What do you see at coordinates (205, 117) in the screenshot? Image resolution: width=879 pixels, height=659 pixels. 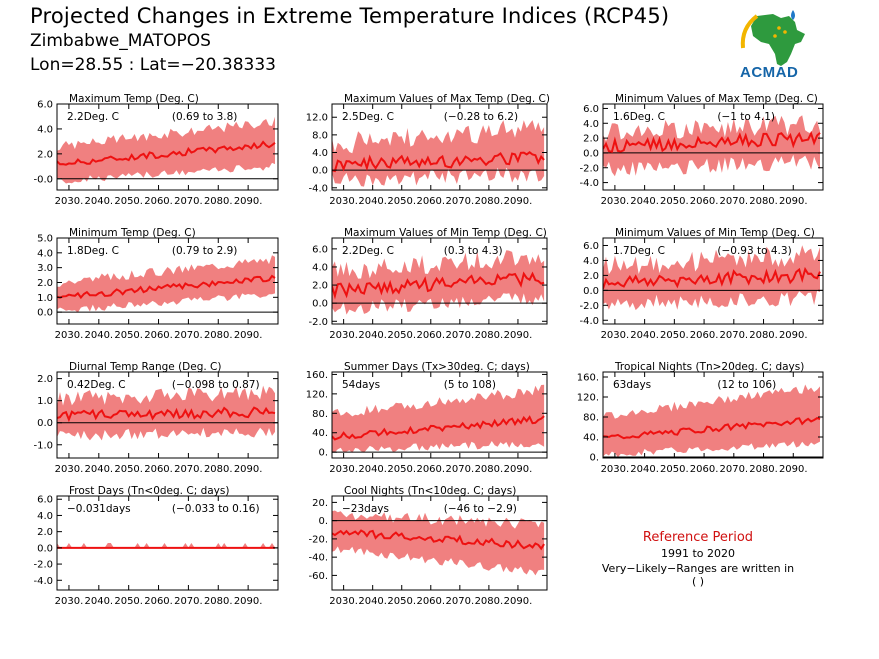 I see `panel-range: (0.69 to 3.8)` at bounding box center [205, 117].